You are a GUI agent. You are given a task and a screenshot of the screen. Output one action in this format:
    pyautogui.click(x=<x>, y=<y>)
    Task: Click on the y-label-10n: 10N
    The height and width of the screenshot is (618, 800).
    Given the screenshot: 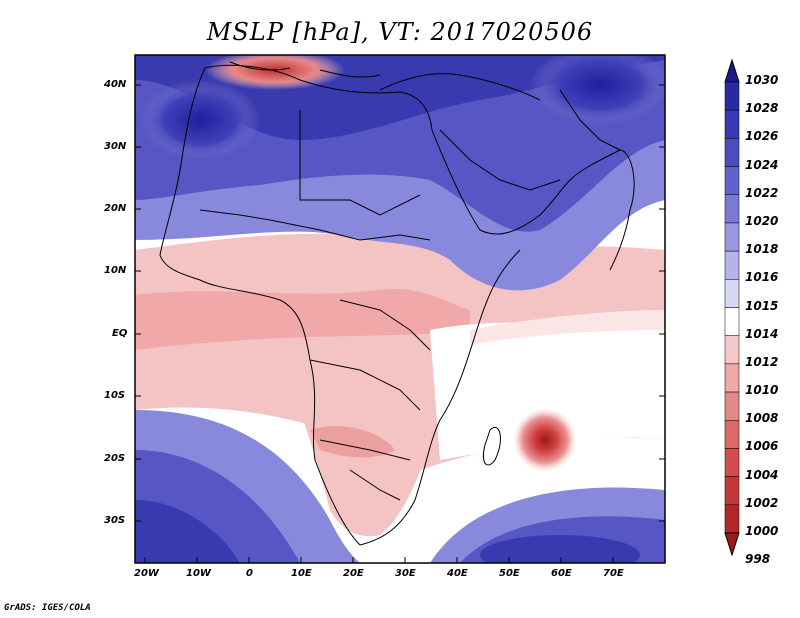 What is the action you would take?
    pyautogui.click(x=115, y=270)
    